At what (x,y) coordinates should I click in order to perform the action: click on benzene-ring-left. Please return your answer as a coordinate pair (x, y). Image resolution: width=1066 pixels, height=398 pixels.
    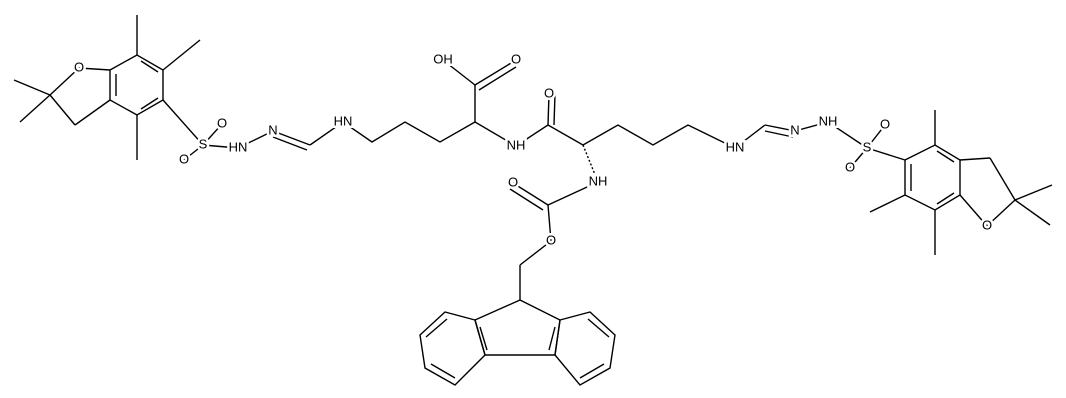
    Looking at the image, I should click on (136, 85).